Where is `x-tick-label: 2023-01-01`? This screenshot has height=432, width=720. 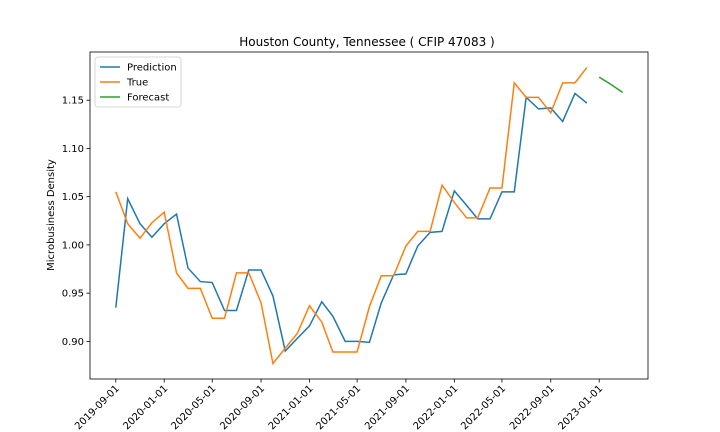 x-tick-label: 2023-01-01 is located at coordinates (580, 407).